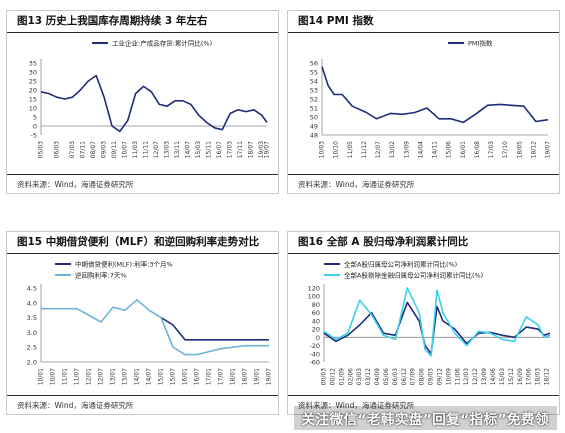 This screenshot has width=565, height=433. I want to click on y-tick-label: 10, so click(33, 109).